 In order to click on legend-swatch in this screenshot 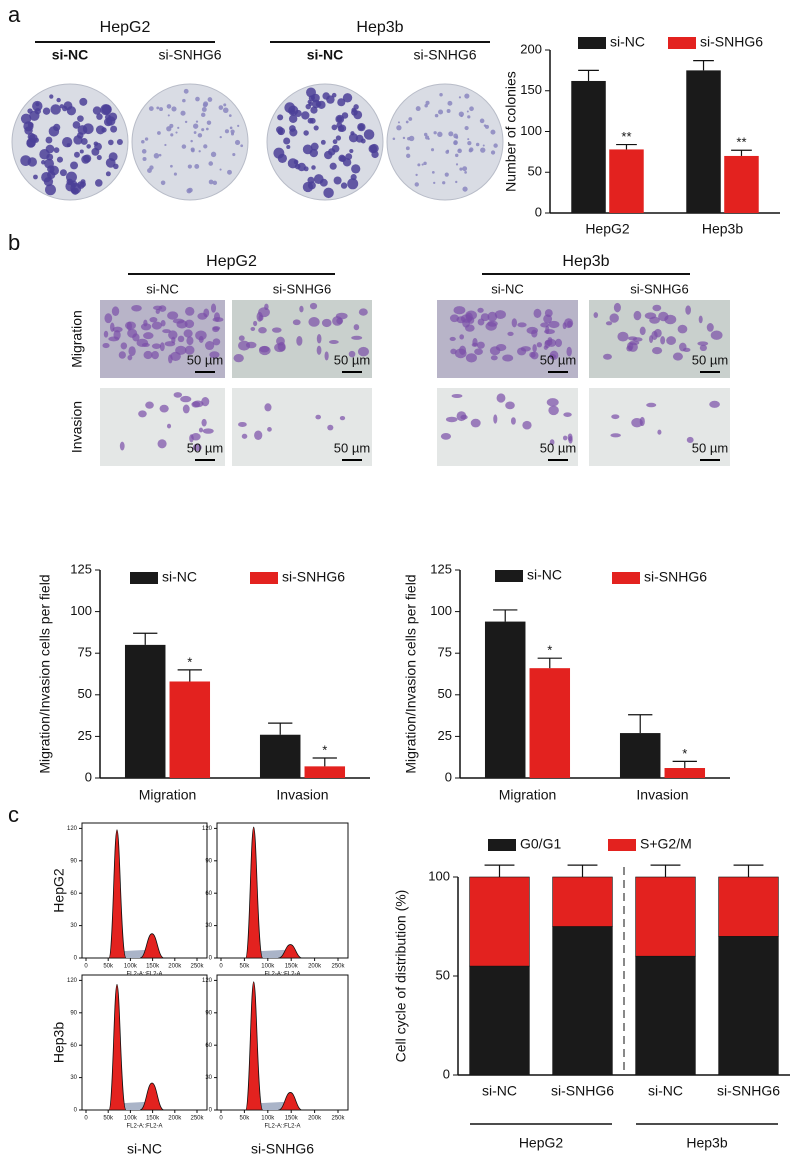, I will do `click(622, 845)`.